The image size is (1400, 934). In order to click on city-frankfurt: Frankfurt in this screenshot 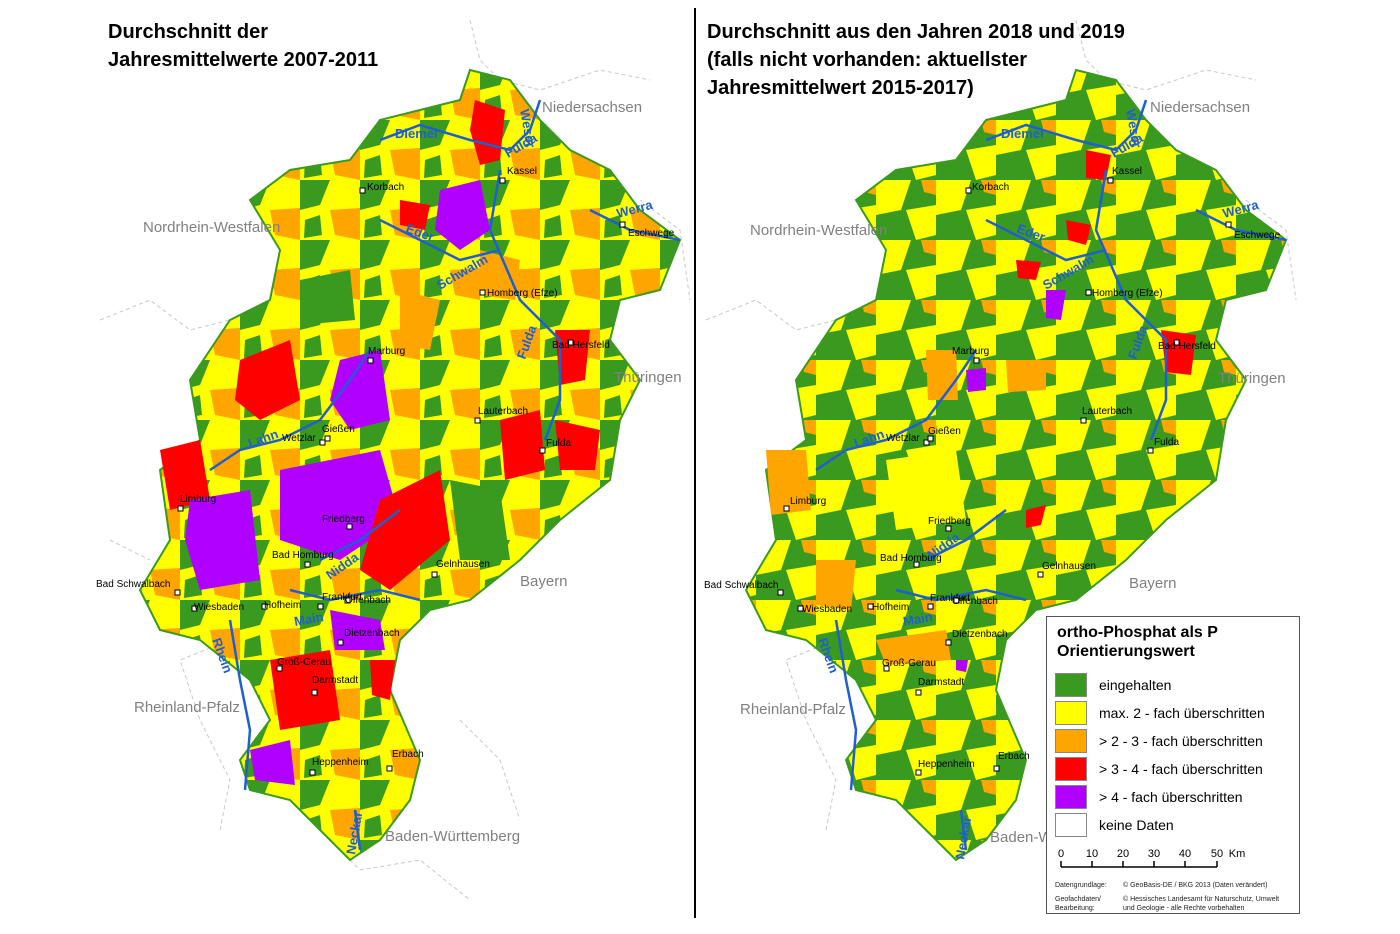, I will do `click(339, 601)`.